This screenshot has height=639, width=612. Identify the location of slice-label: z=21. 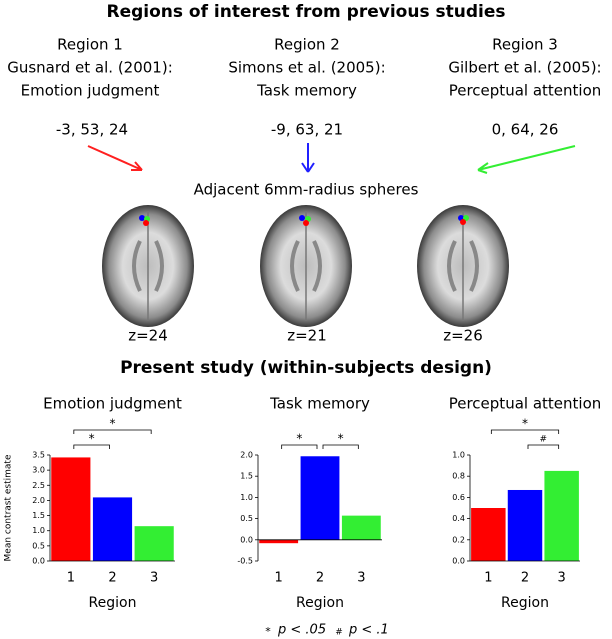
(307, 336).